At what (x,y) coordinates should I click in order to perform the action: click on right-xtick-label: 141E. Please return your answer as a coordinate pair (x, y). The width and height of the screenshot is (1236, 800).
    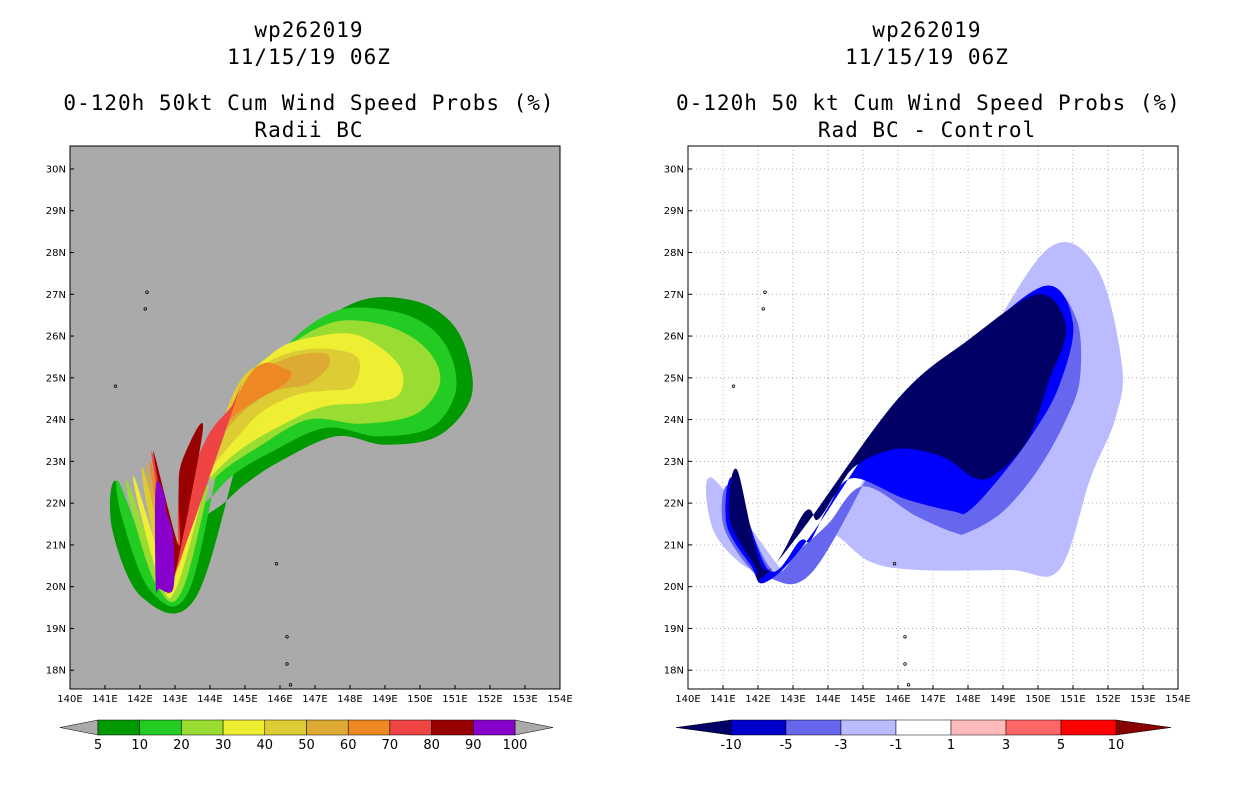
    Looking at the image, I should click on (722, 699).